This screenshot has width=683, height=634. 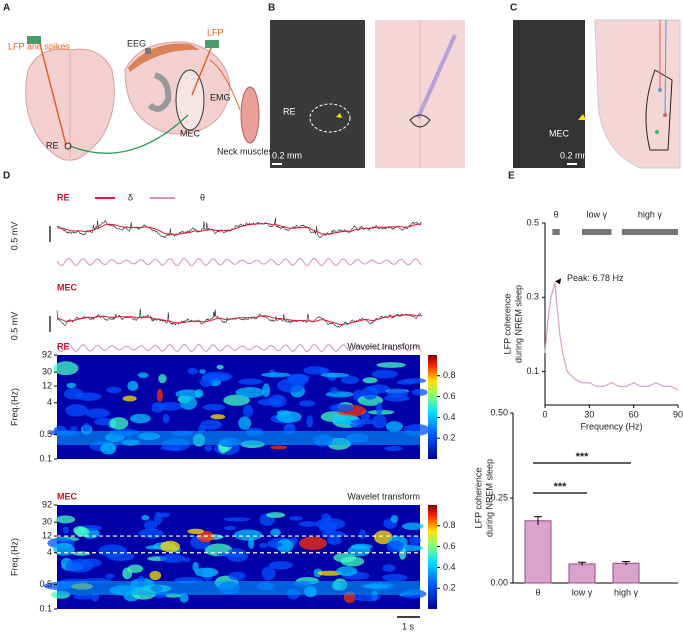 I want to click on delta-trace, so click(x=239, y=229).